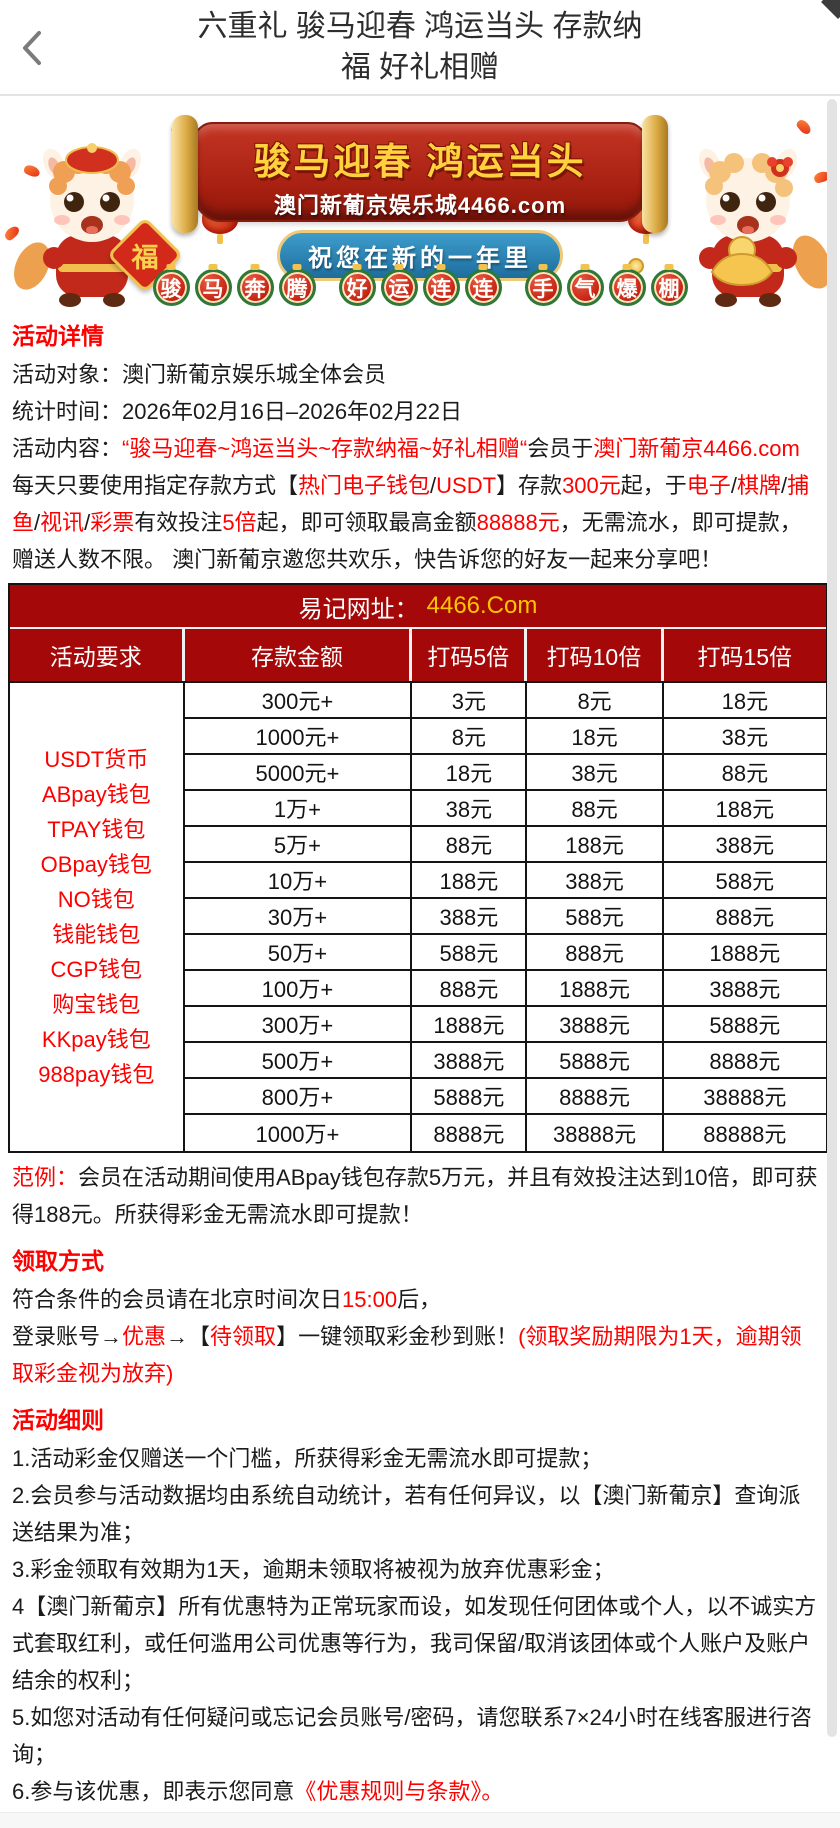  I want to click on text-segment: 登录账号→, so click(67, 1336).